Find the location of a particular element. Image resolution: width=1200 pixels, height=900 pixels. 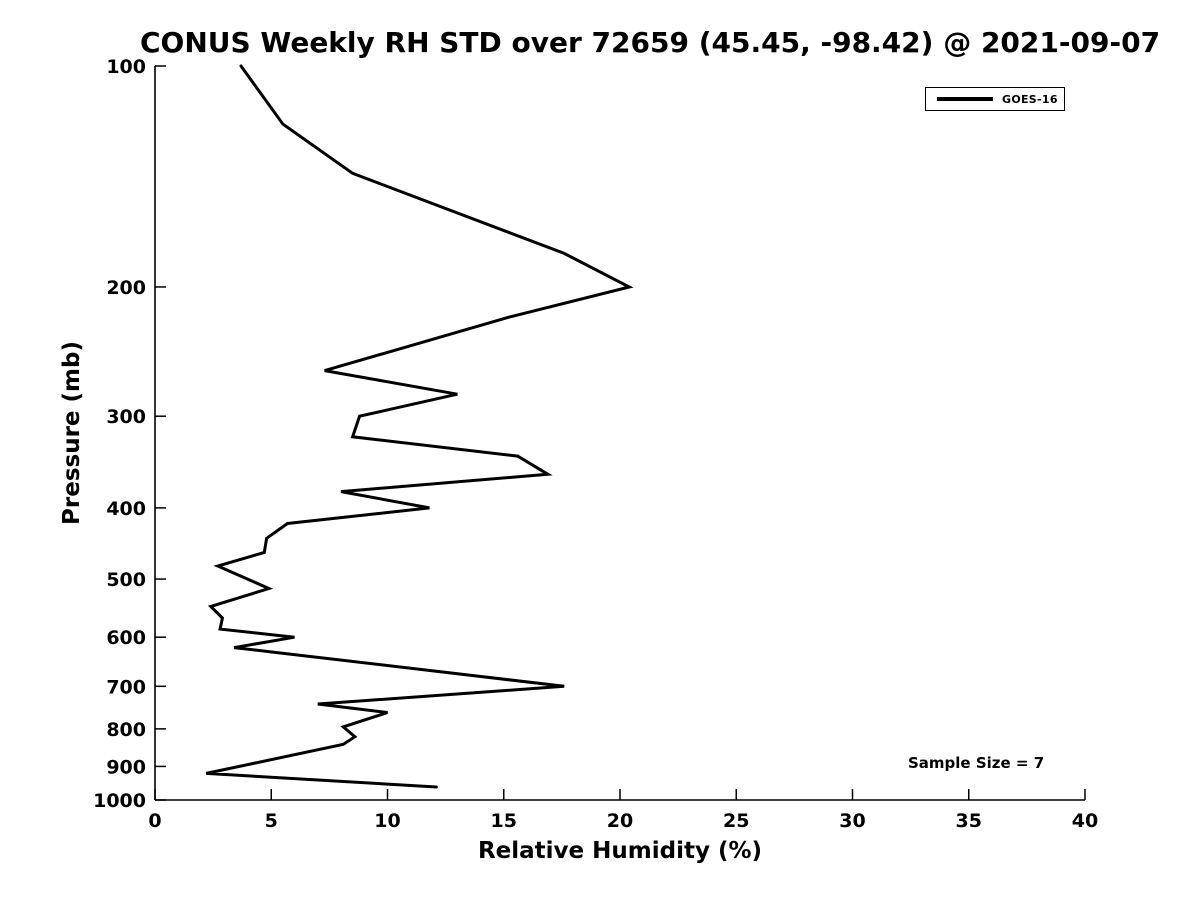

legend-label: GOES-16 is located at coordinates (1030, 99).